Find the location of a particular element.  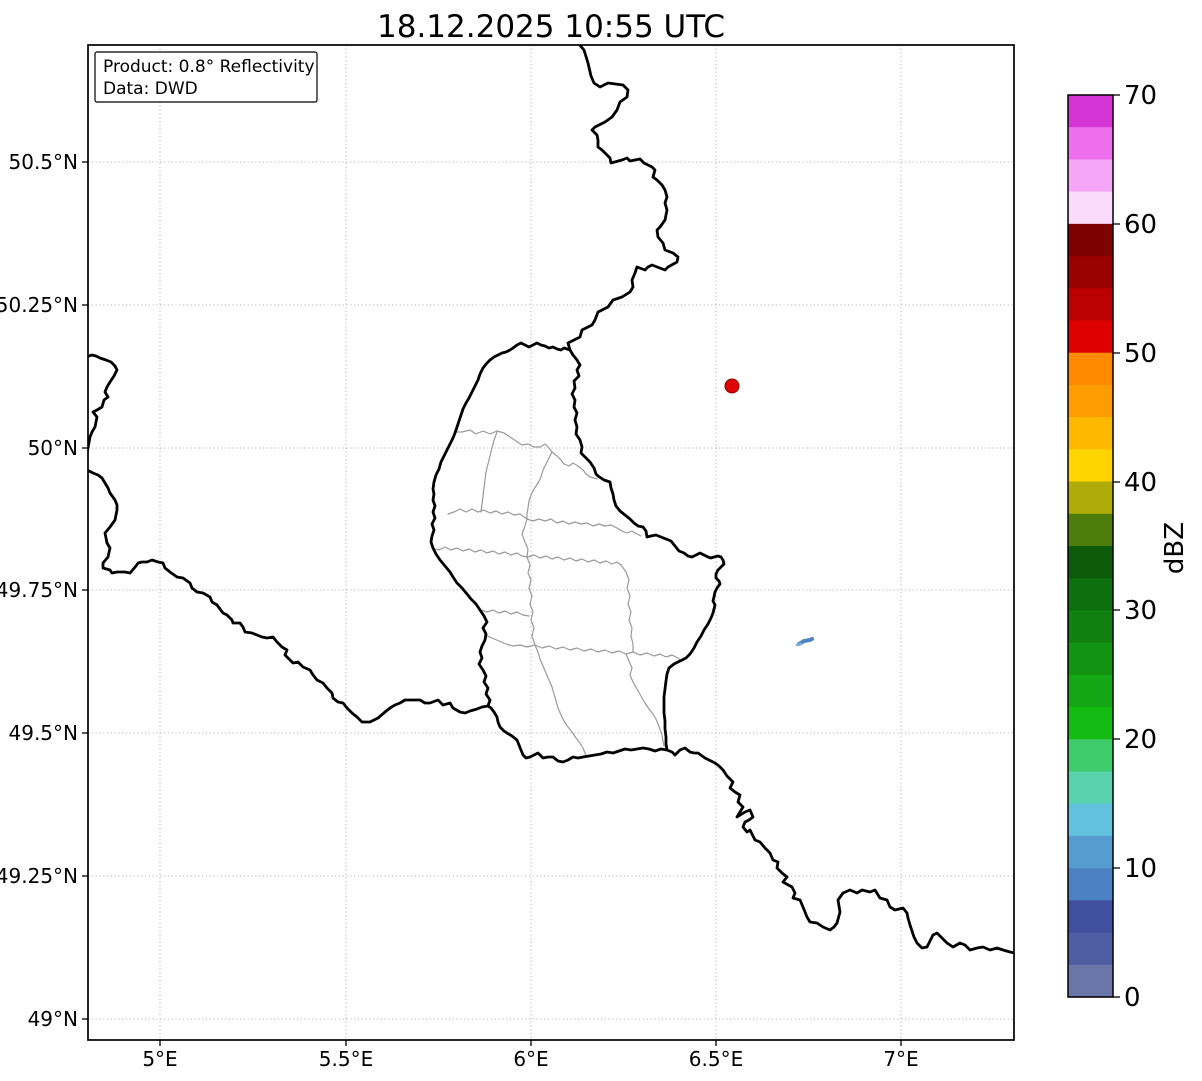

colorbar-ticks is located at coordinates (1116, 546).